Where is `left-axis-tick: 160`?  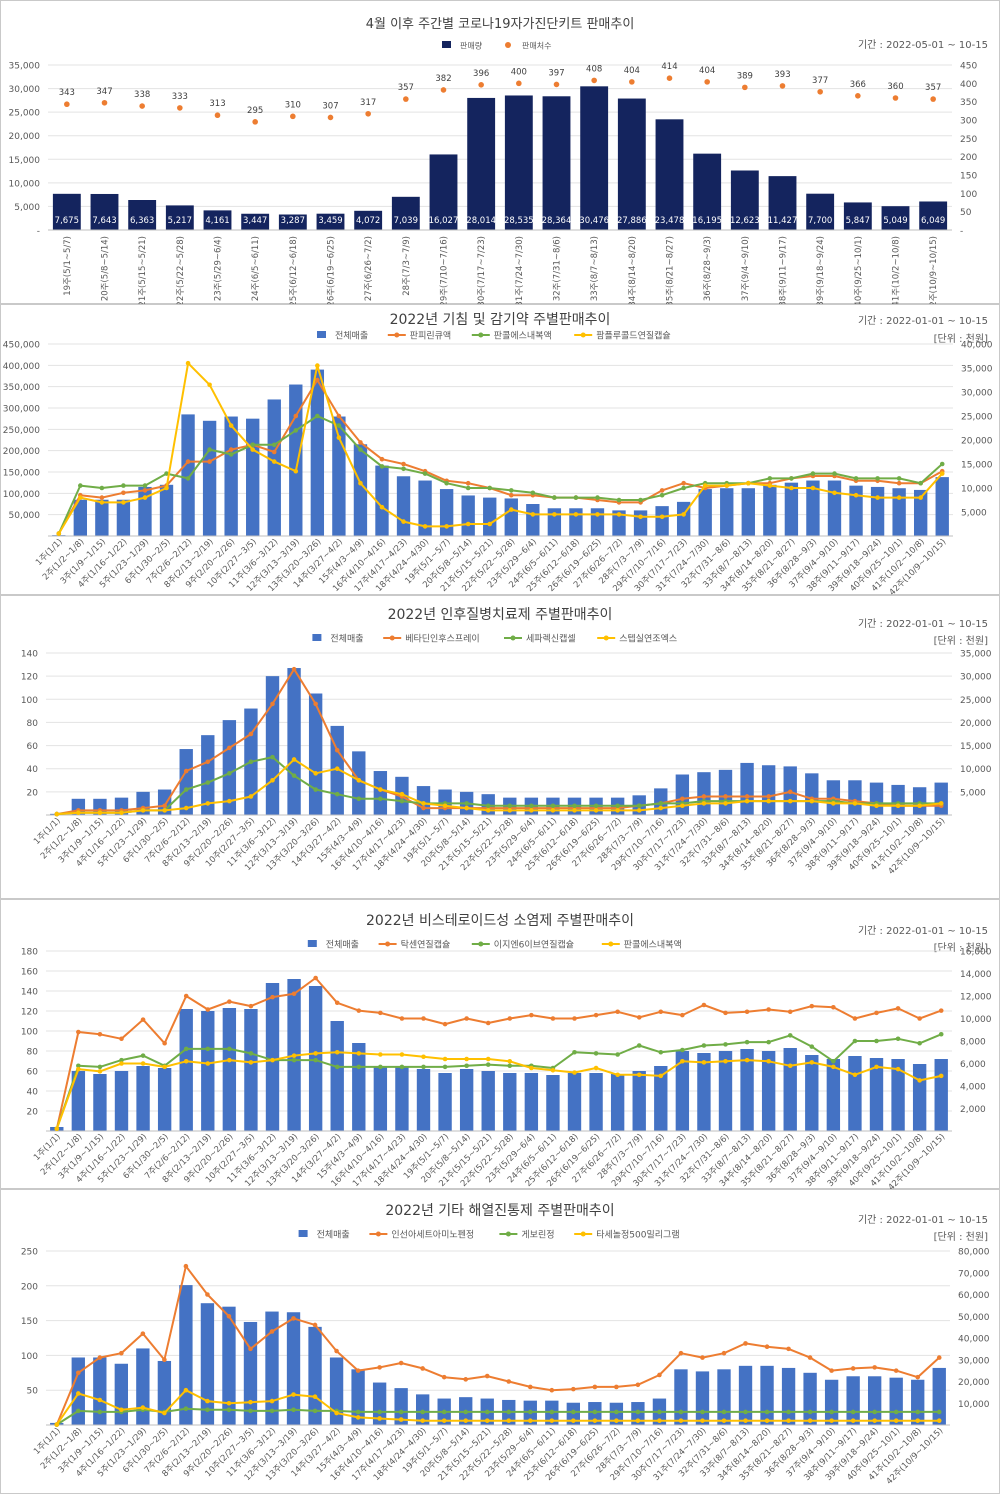 left-axis-tick: 160 is located at coordinates (29, 973).